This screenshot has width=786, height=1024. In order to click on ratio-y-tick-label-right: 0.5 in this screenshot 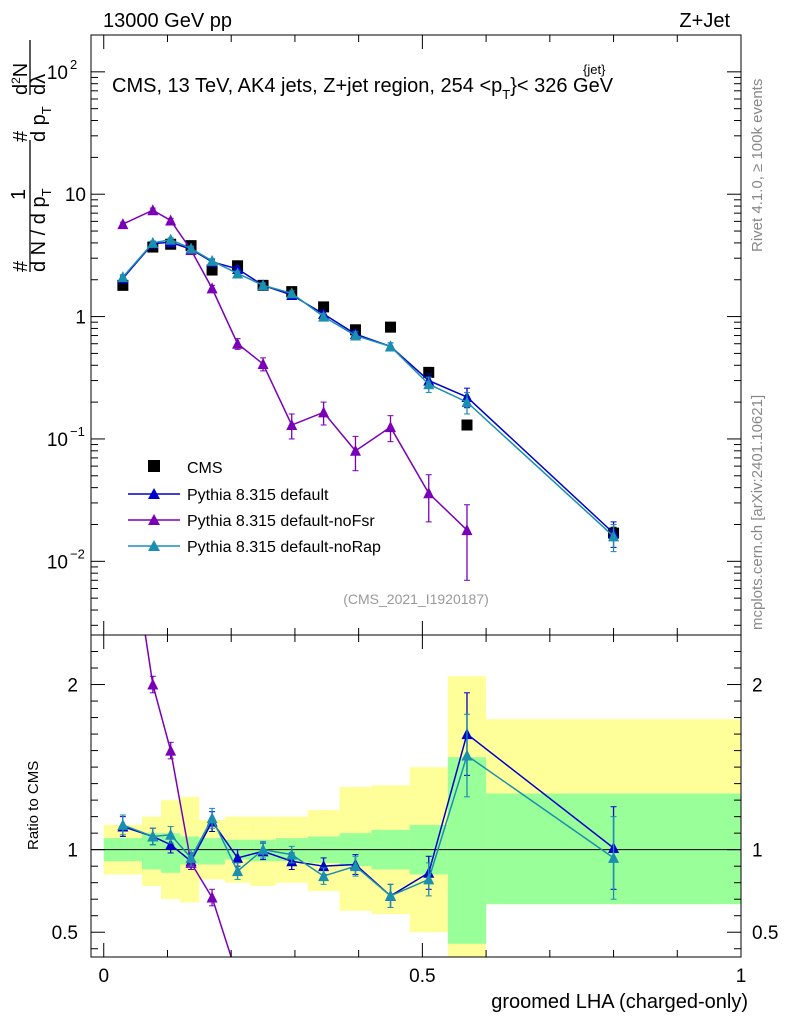, I will do `click(765, 933)`.